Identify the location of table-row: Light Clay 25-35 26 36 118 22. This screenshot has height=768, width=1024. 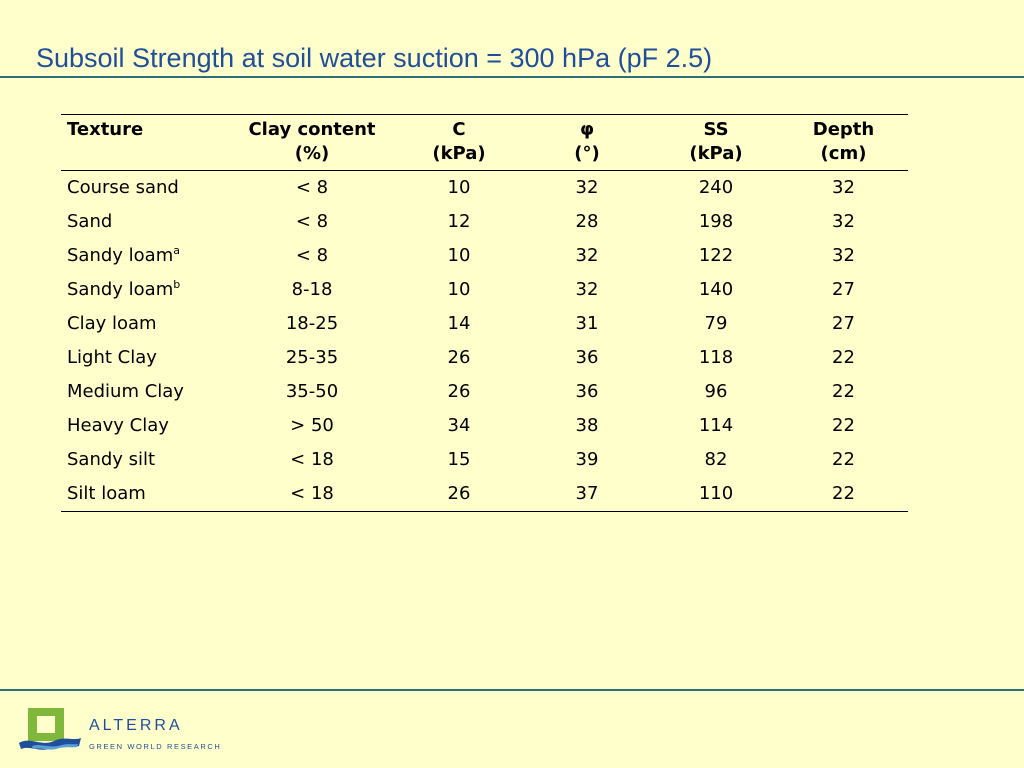
(484, 358).